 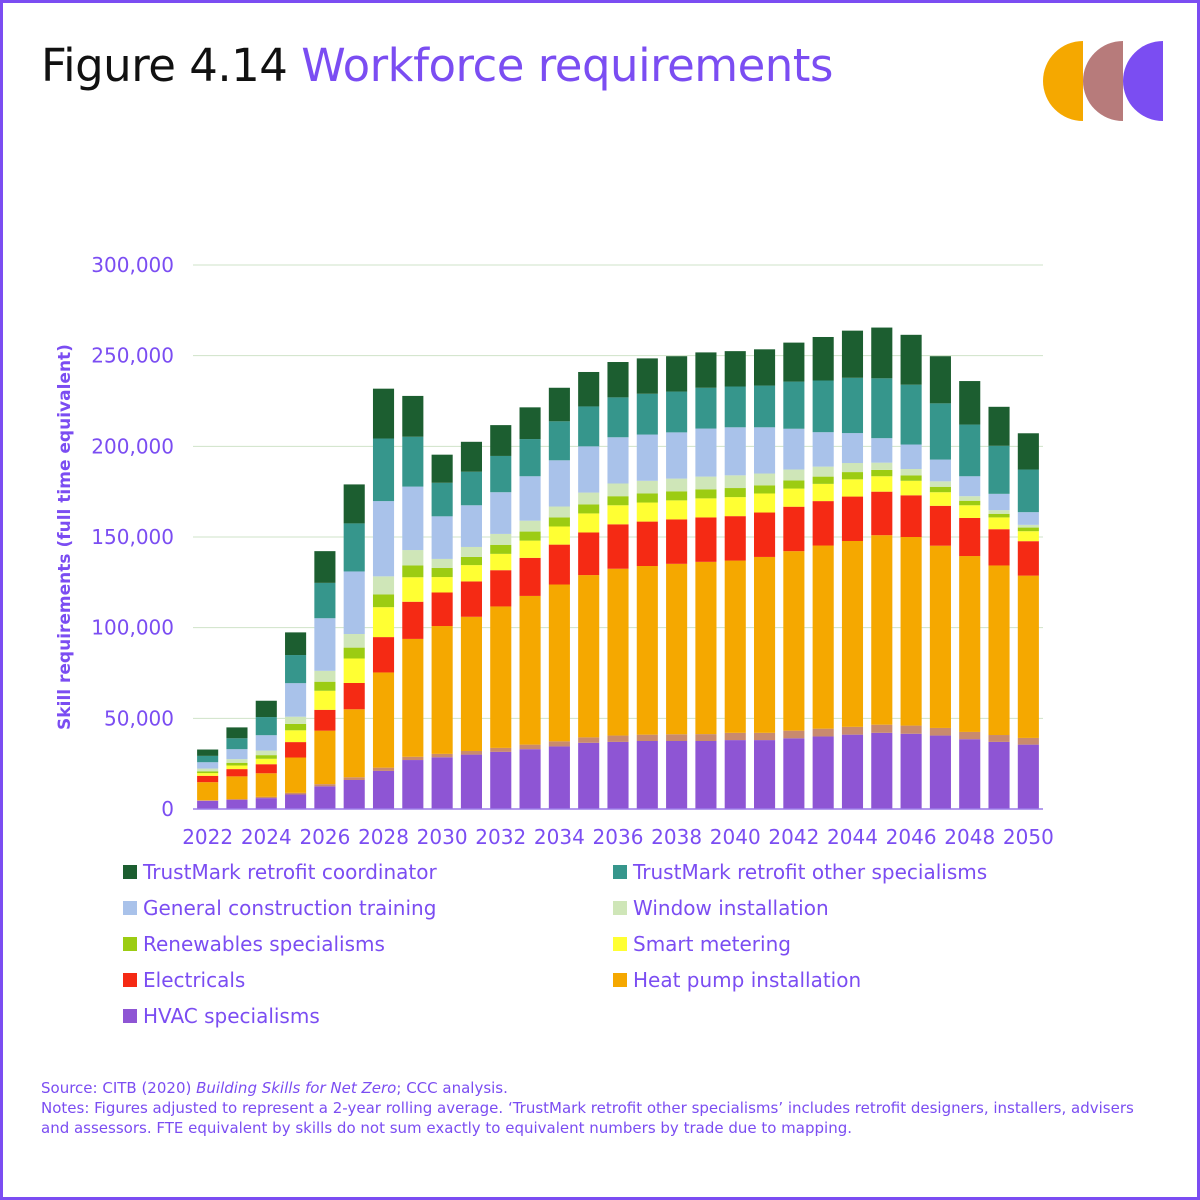 What do you see at coordinates (676, 837) in the screenshot?
I see `x-tick-label: 2038` at bounding box center [676, 837].